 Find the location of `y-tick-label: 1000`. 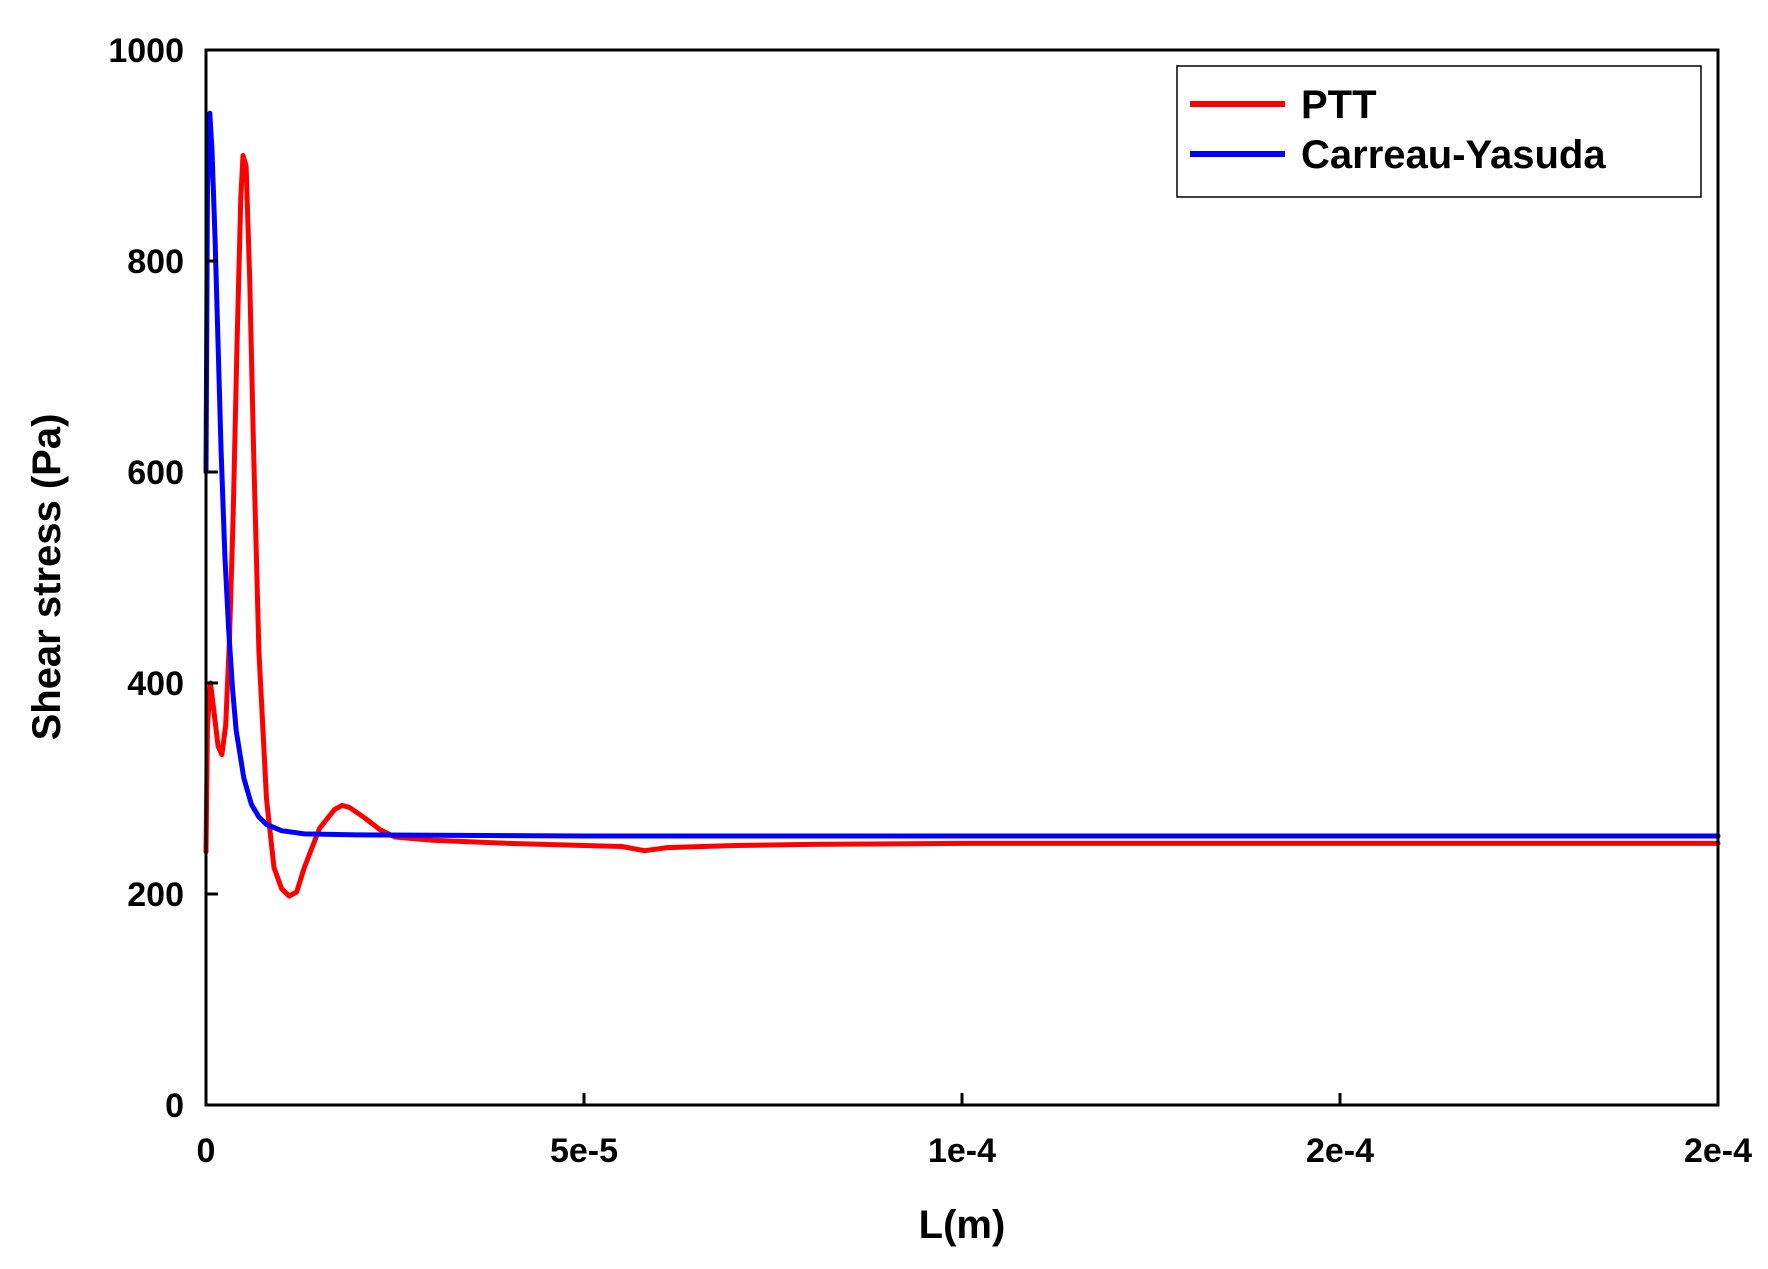

y-tick-label: 1000 is located at coordinates (146, 51).